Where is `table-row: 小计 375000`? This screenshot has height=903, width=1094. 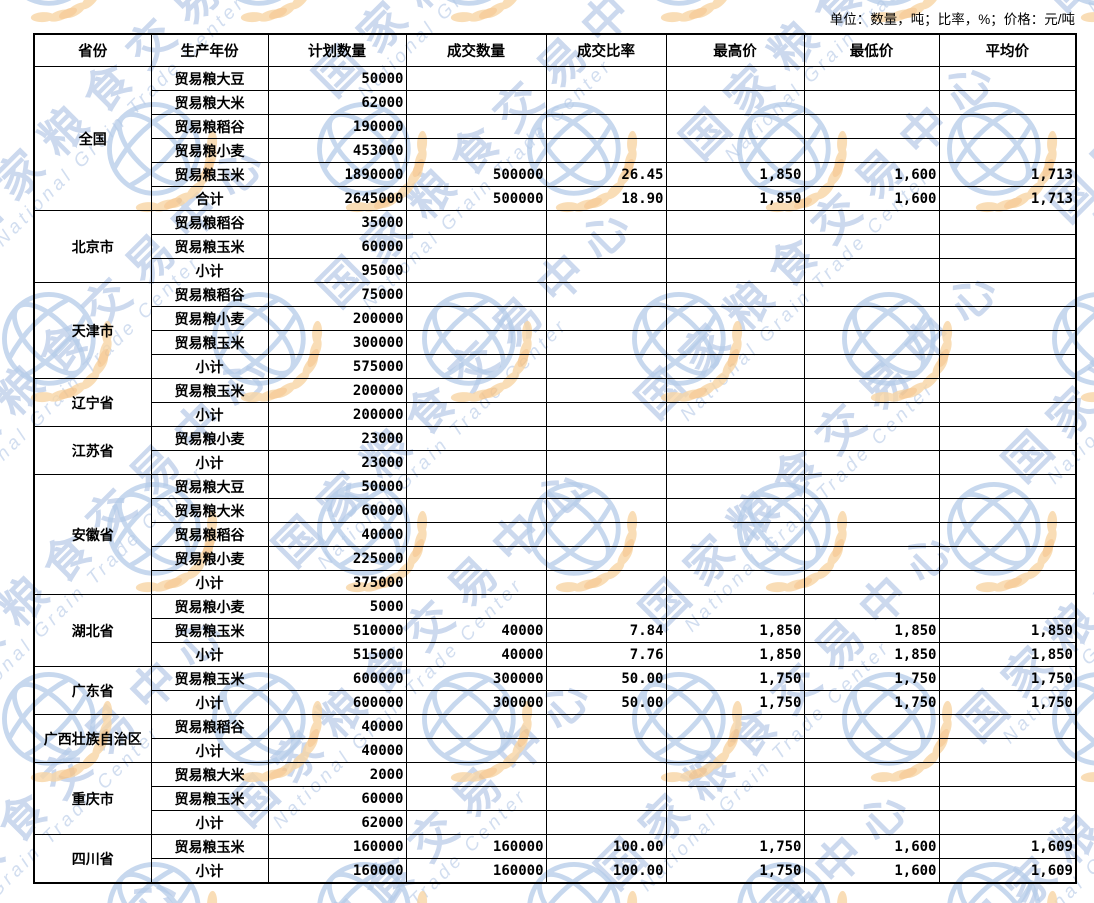
table-row: 小计 375000 is located at coordinates (555, 582).